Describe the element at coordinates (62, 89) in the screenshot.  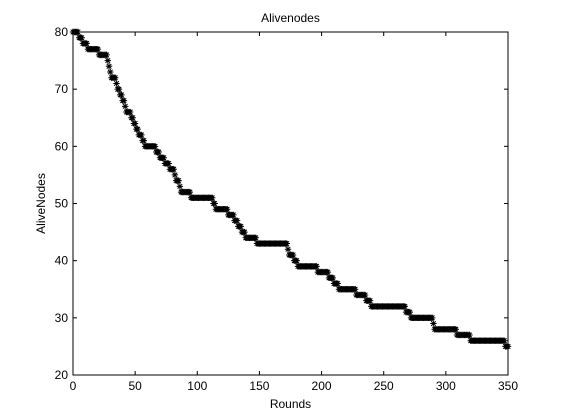
I see `y-tick-label: 70` at that location.